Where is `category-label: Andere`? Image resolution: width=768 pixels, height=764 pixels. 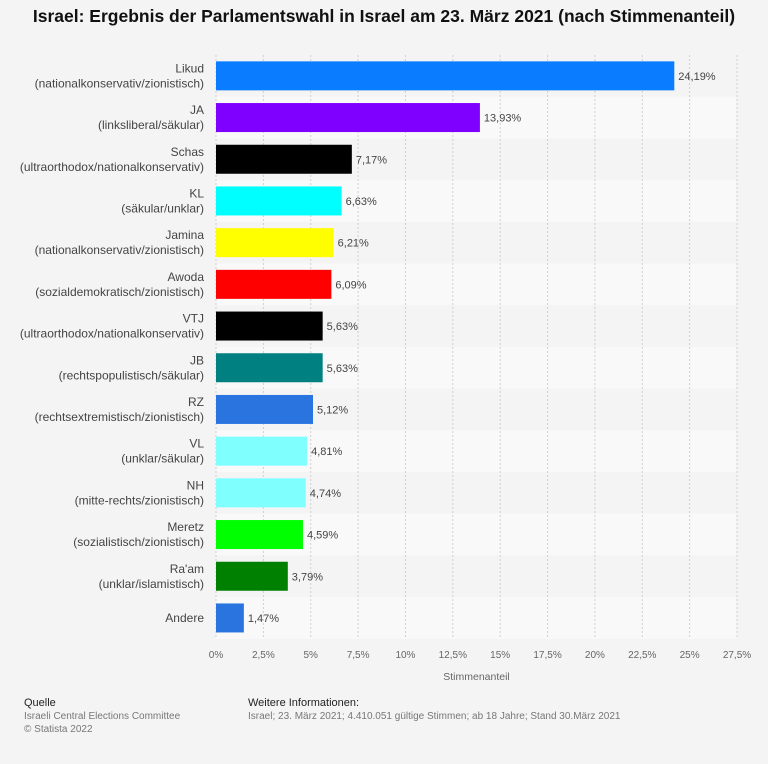 category-label: Andere is located at coordinates (184, 618).